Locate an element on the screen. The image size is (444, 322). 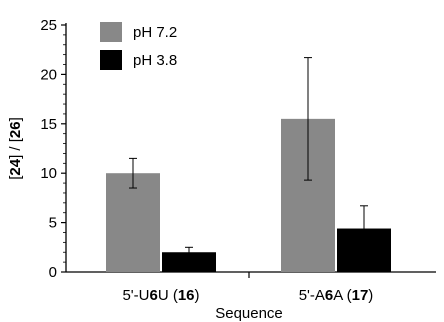
y-axis-title: [24] / [26] is located at coordinates (15, 148).